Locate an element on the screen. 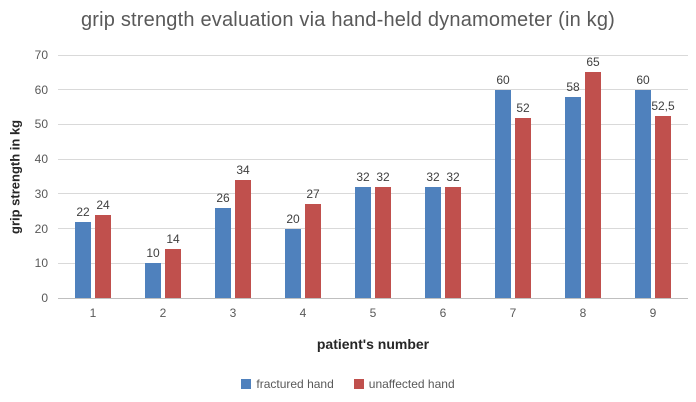 This screenshot has height=402, width=696. legend-item: fractured hand is located at coordinates (287, 384).